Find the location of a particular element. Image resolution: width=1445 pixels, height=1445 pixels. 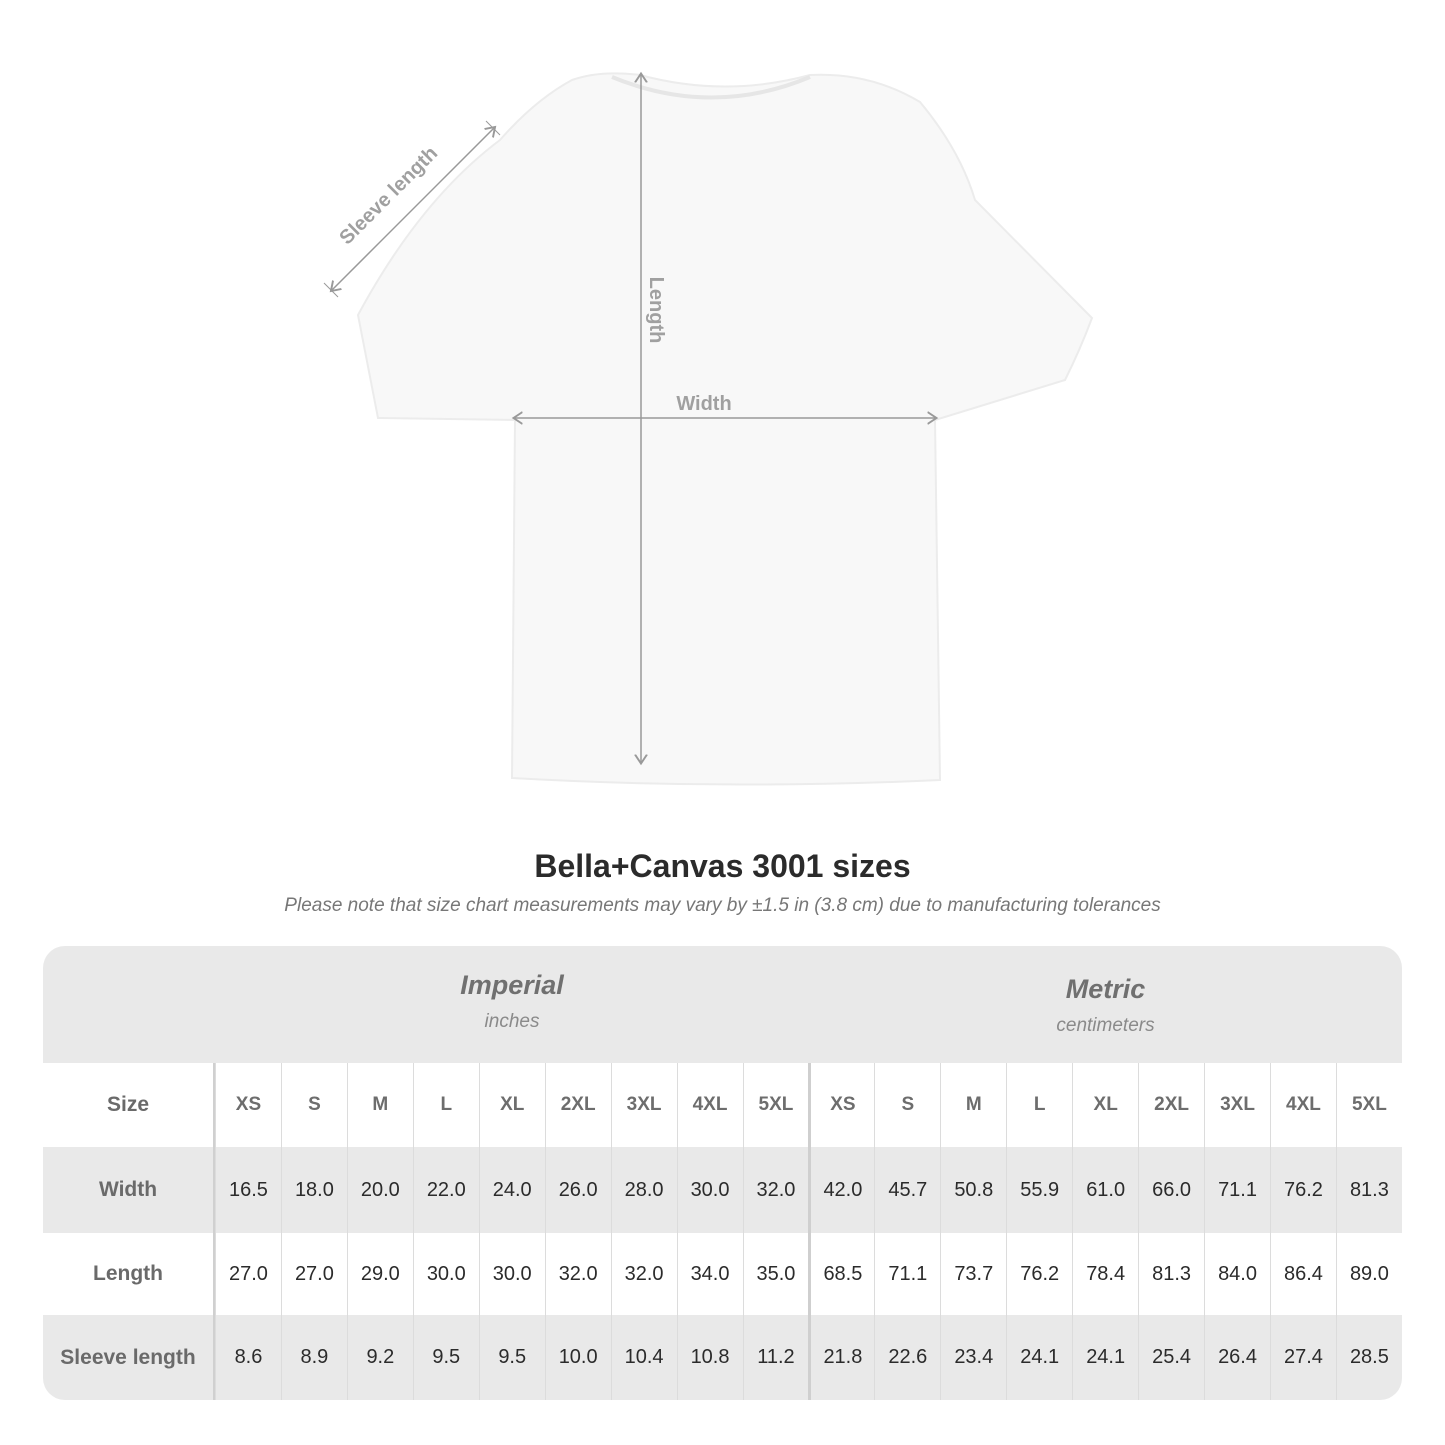

sleeve-length-arrow is located at coordinates (413, 209).